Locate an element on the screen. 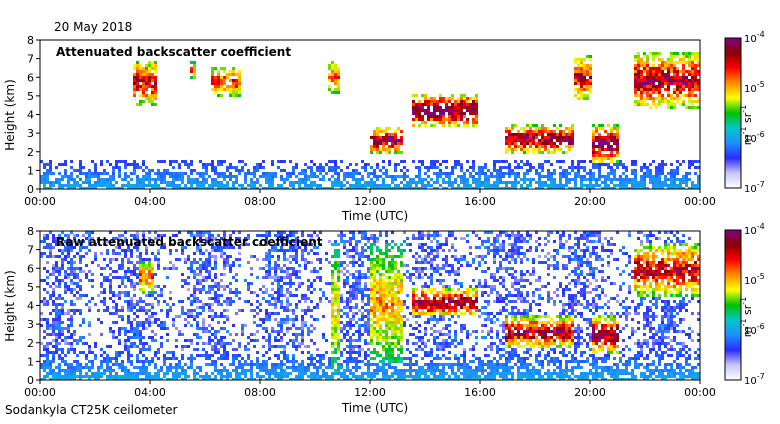  date-label: 20 May 2018 is located at coordinates (93, 27).